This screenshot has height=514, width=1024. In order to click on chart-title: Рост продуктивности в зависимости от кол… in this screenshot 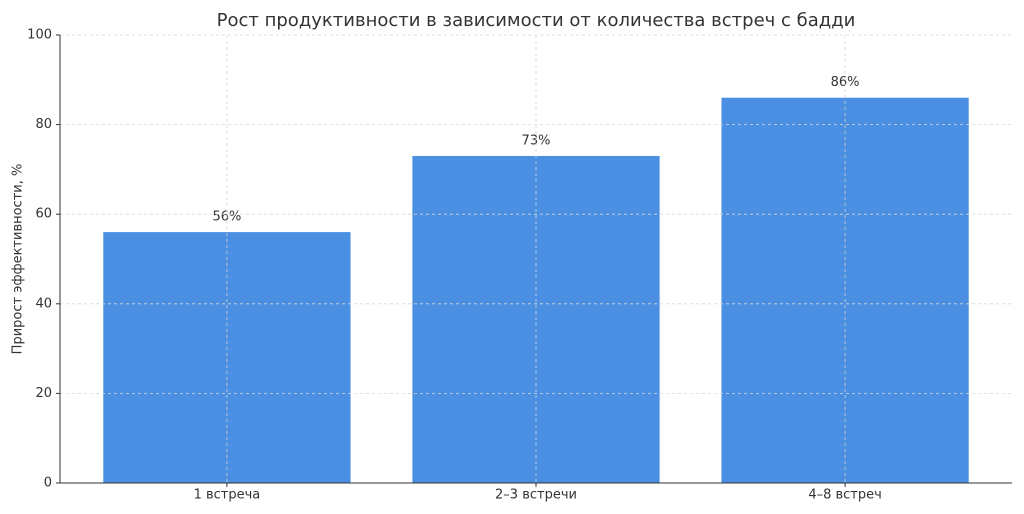, I will do `click(536, 20)`.